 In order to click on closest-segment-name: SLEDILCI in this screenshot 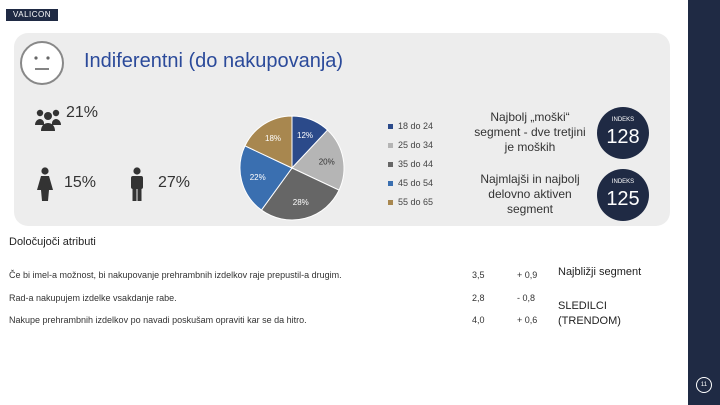, I will do `click(582, 306)`.